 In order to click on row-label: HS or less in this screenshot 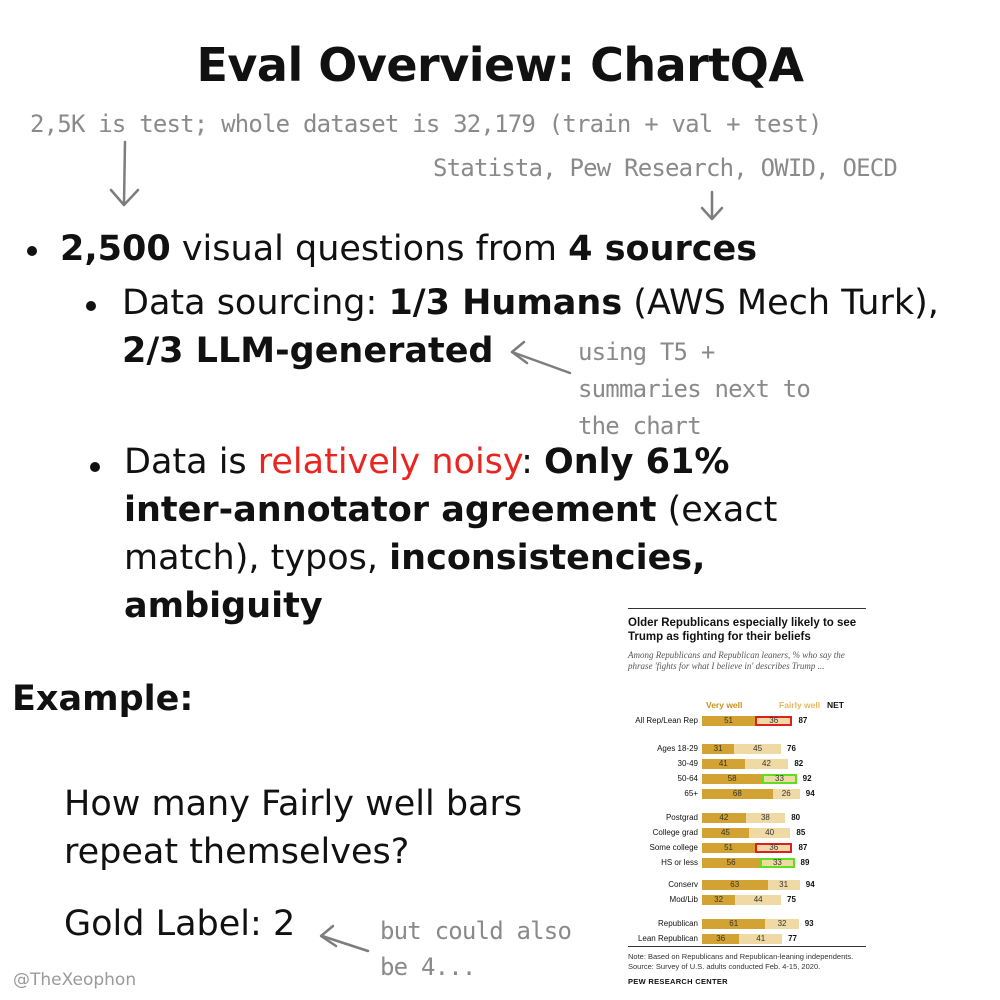, I will do `click(679, 862)`.